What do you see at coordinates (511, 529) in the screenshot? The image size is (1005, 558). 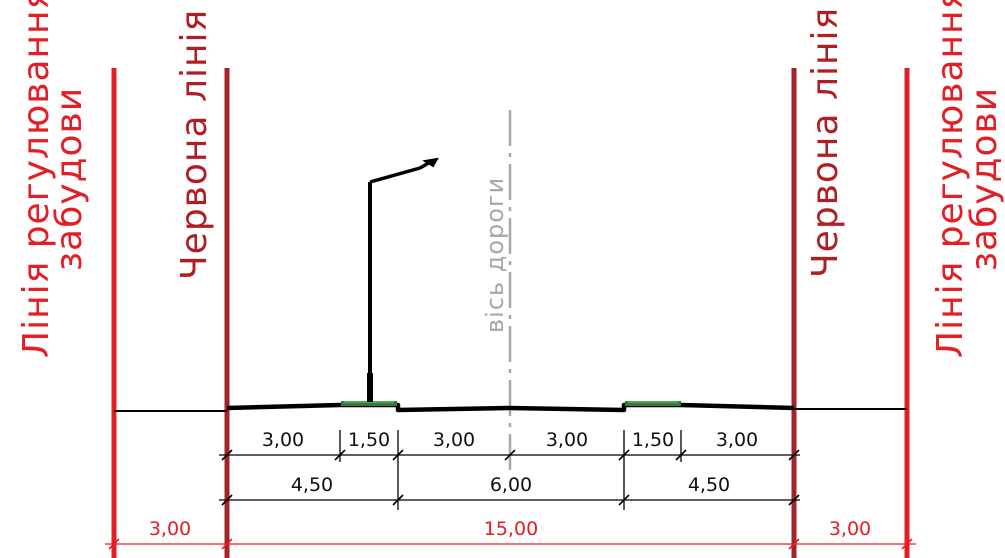 I see `dim-r3-2: 15,00` at bounding box center [511, 529].